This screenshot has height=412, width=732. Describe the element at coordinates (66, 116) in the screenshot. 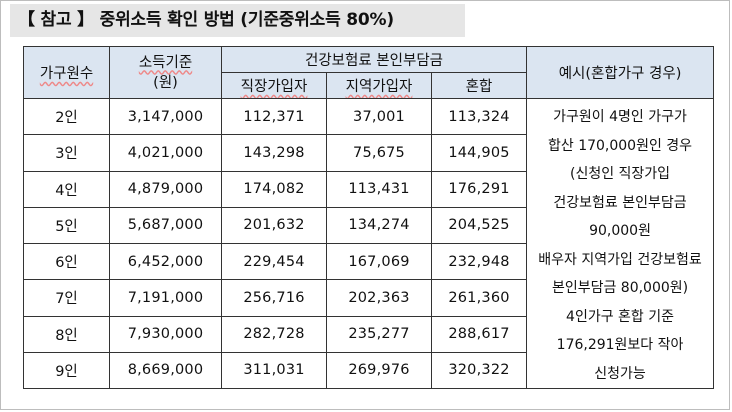

I see `cell-household: 2인` at that location.